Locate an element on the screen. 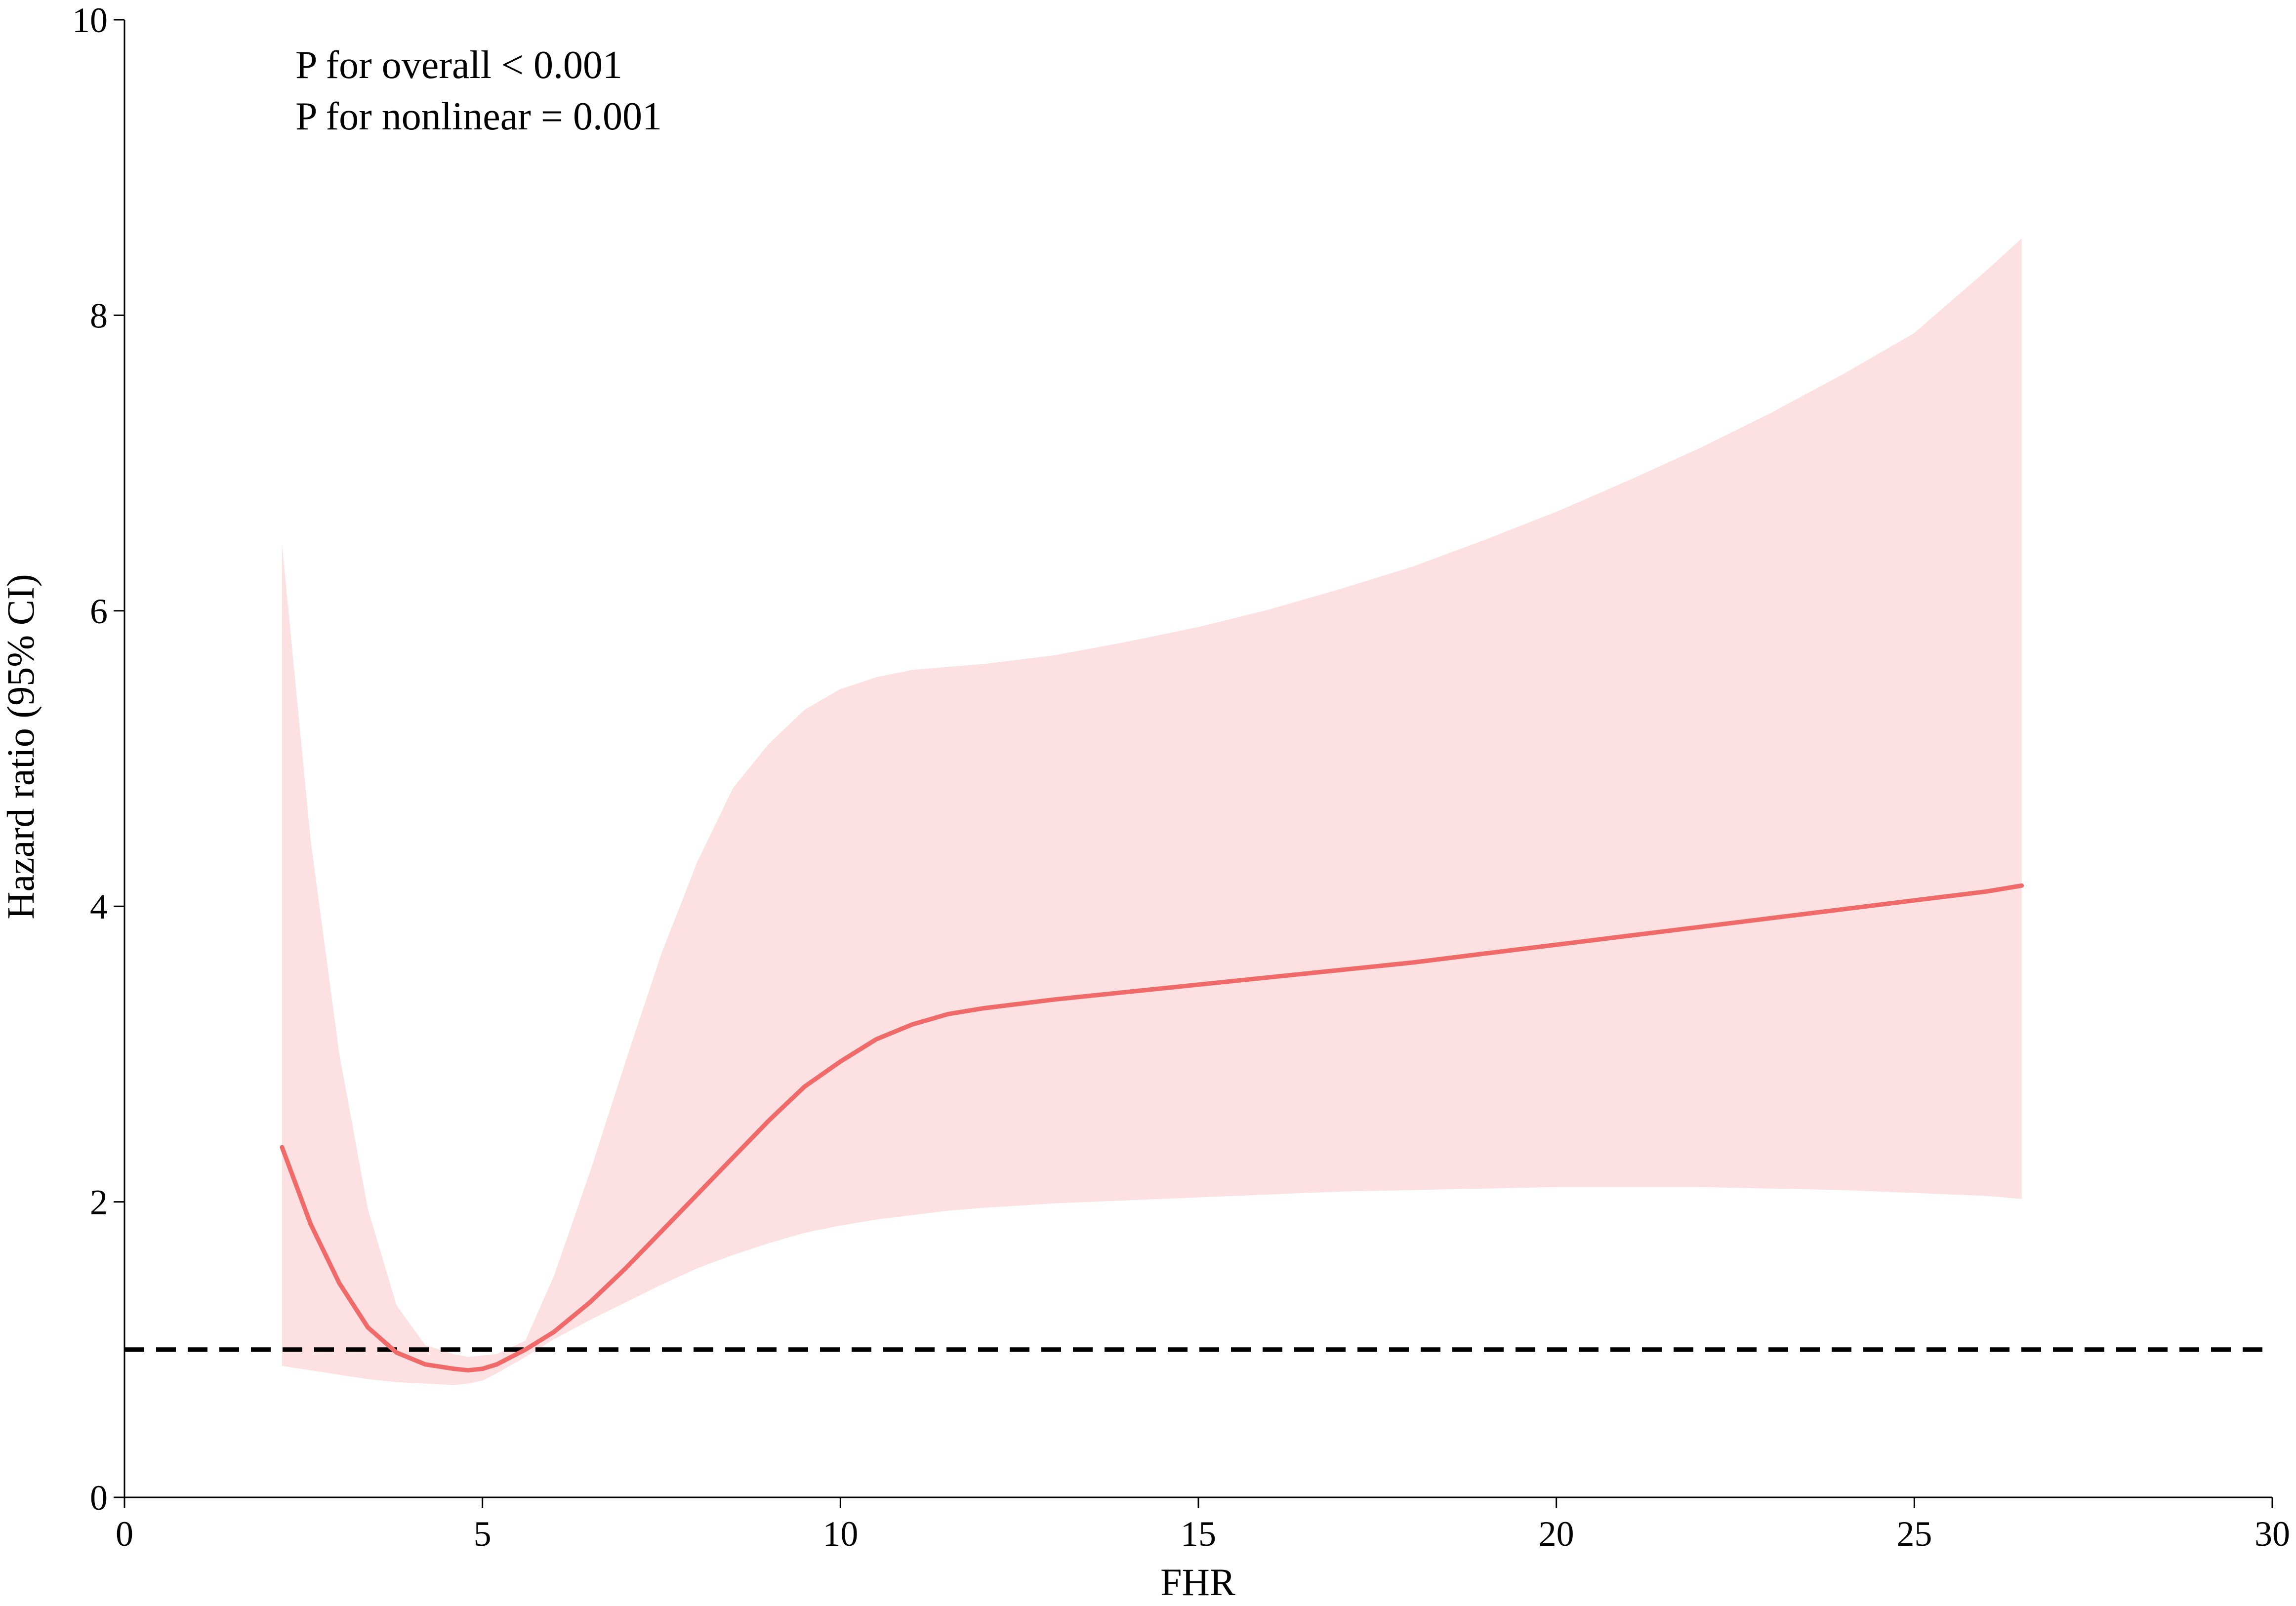 The width and height of the screenshot is (2296, 1606). y-tick-label: 2 is located at coordinates (99, 1202).